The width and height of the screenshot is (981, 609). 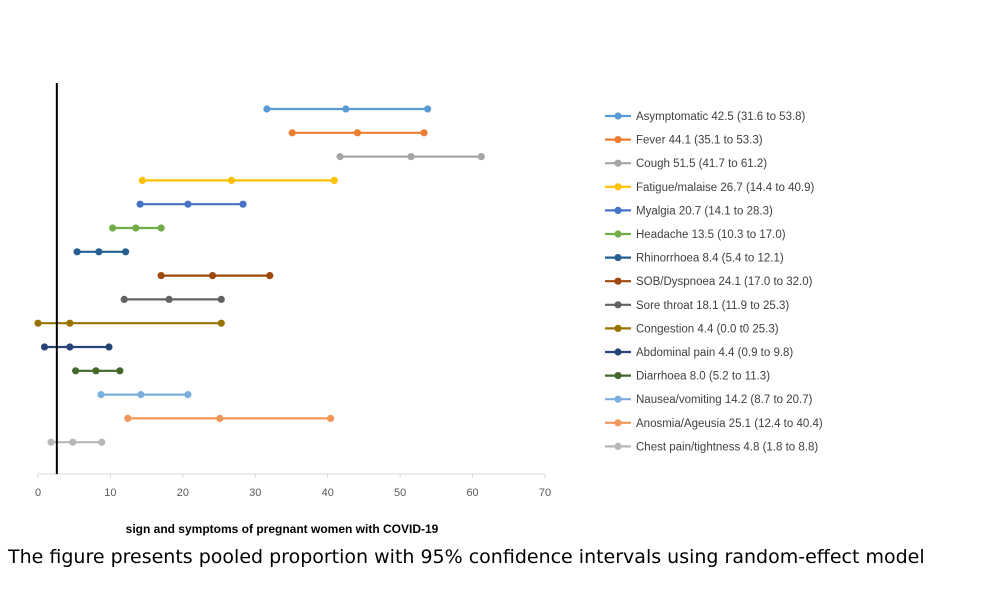 I want to click on legend-label: Congestion 4.4 (0.0 t0 25.3), so click(x=707, y=329).